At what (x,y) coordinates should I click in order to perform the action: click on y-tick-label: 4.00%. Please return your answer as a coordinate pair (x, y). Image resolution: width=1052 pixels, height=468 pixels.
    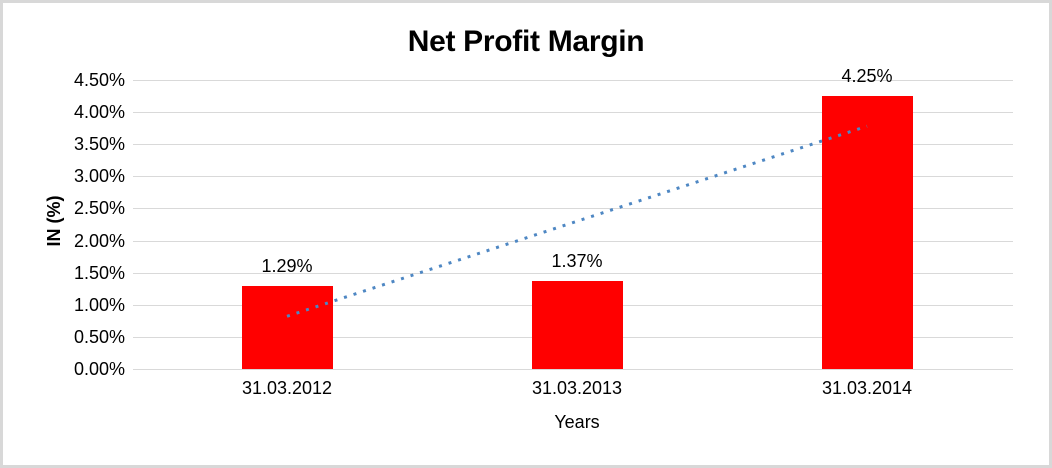
    Looking at the image, I should click on (99, 112).